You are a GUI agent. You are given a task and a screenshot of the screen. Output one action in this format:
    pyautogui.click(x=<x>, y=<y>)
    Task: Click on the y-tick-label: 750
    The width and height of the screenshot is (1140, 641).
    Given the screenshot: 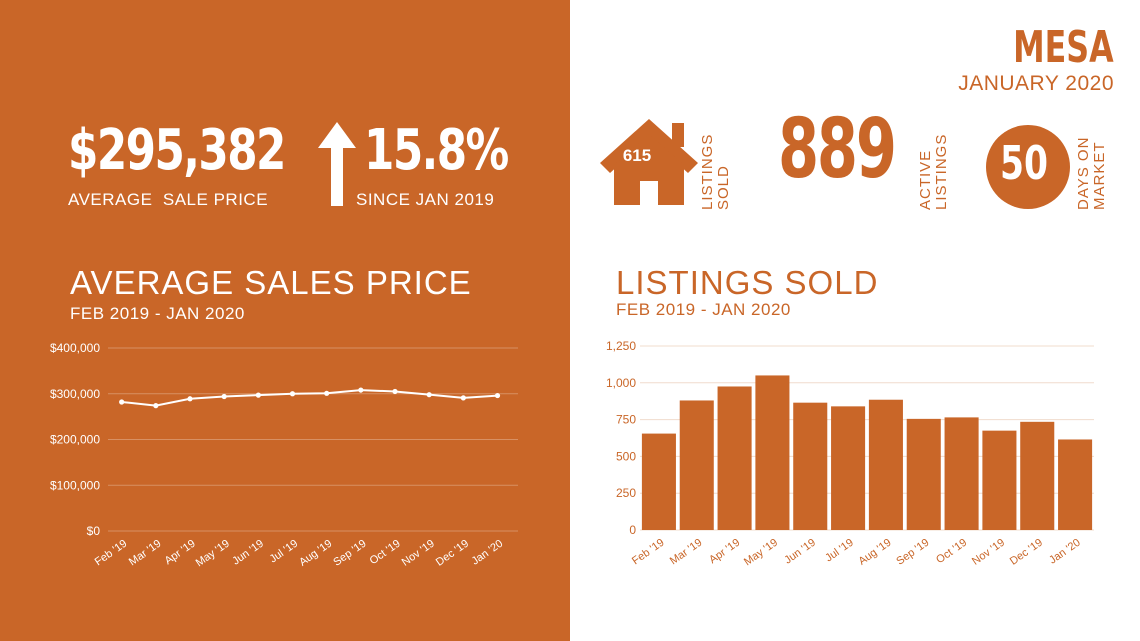 What is the action you would take?
    pyautogui.click(x=626, y=420)
    